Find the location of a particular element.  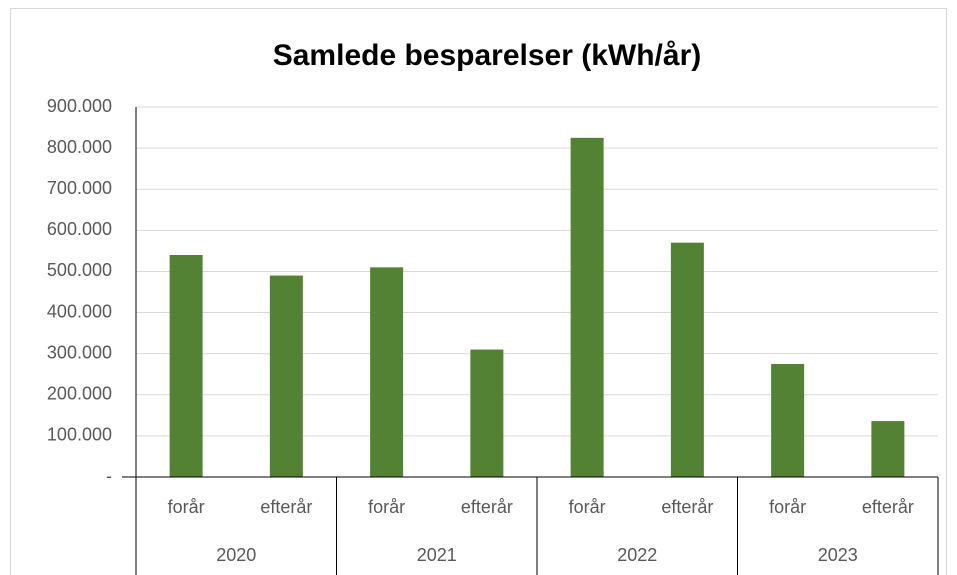

y-tick-label: 600.000 is located at coordinates (79, 229).